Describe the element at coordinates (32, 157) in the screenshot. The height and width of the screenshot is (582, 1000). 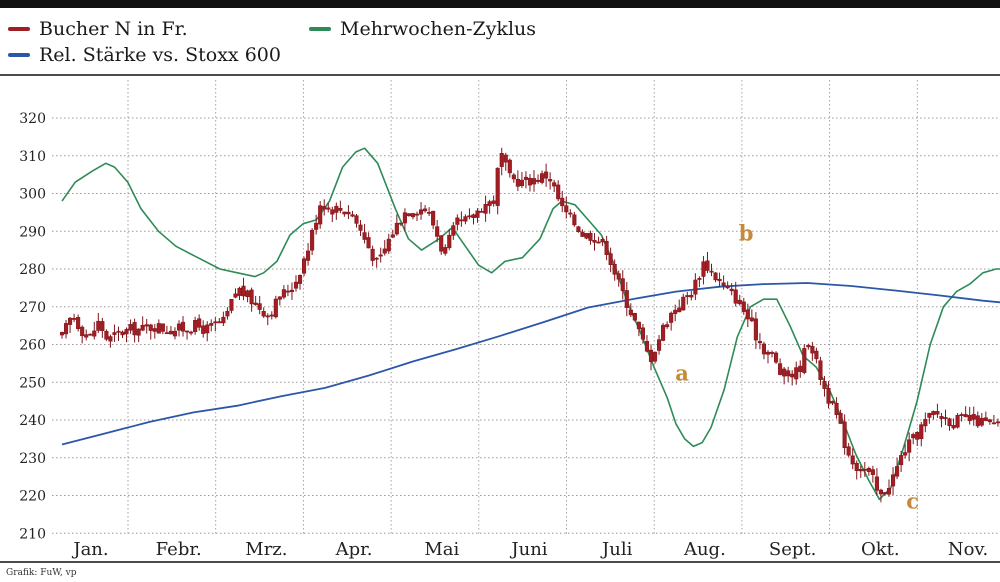
I see `y-tick-label: 310` at that location.